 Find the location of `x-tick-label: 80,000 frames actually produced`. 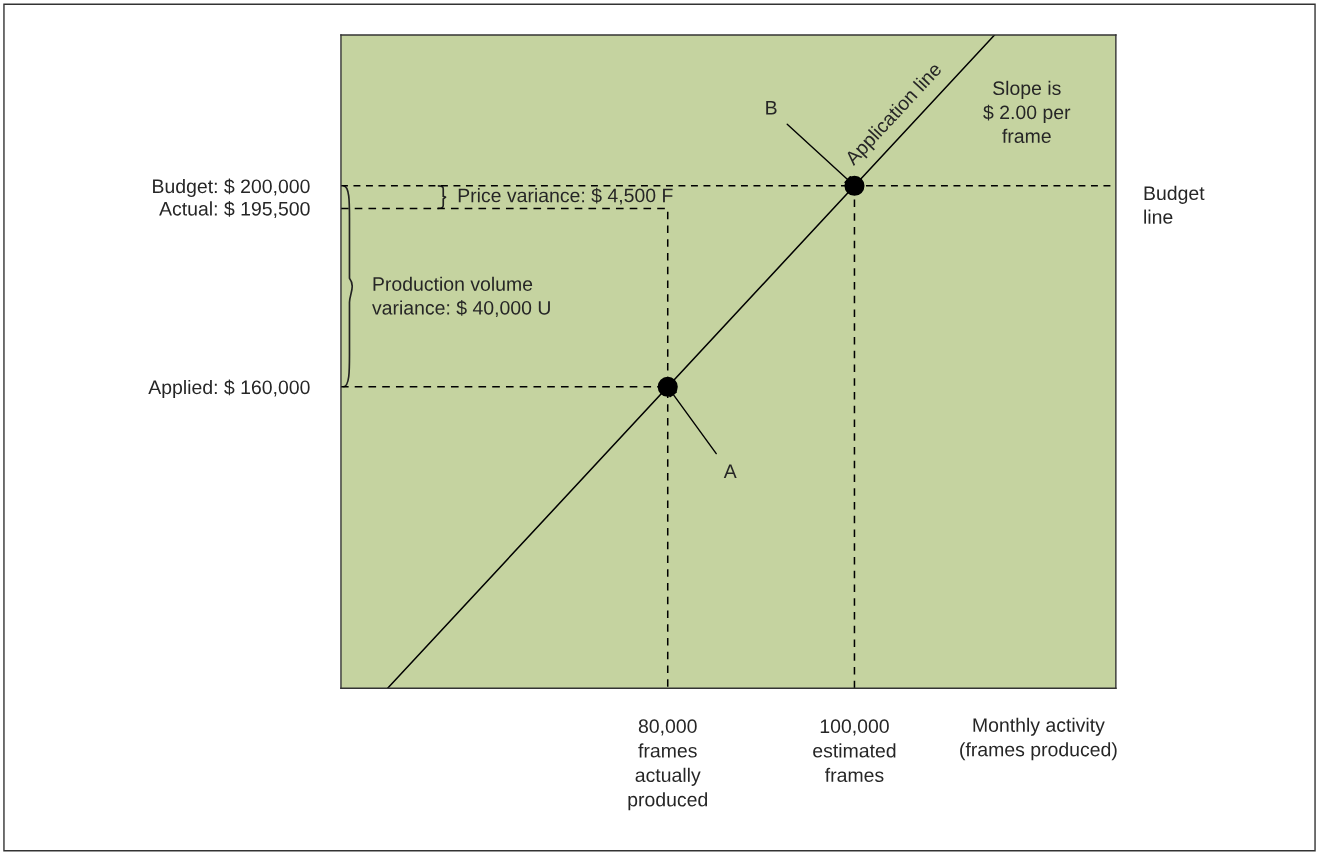

x-tick-label: 80,000 frames actually produced is located at coordinates (668, 765).